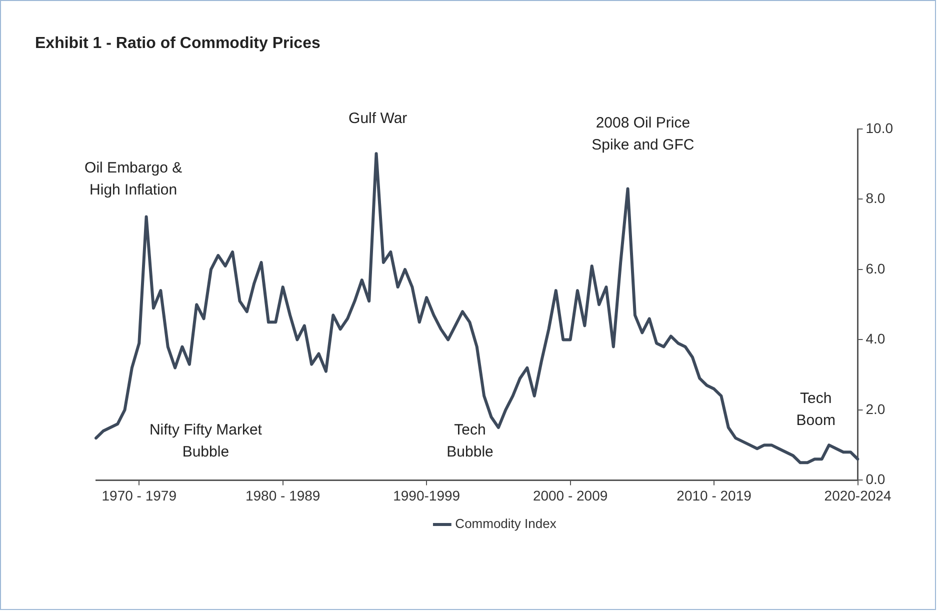  What do you see at coordinates (876, 268) in the screenshot?
I see `y-tick-label: 6.0` at bounding box center [876, 268].